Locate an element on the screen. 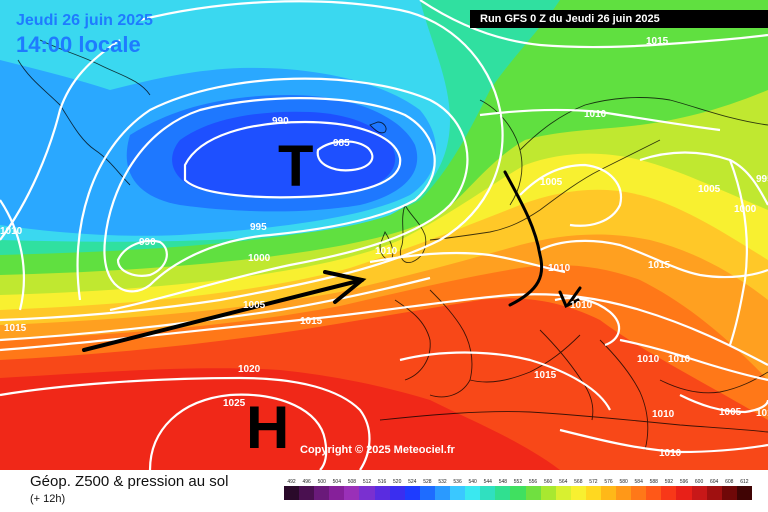 This screenshot has width=768, height=512. isobar-990-b is located at coordinates (142, 258).